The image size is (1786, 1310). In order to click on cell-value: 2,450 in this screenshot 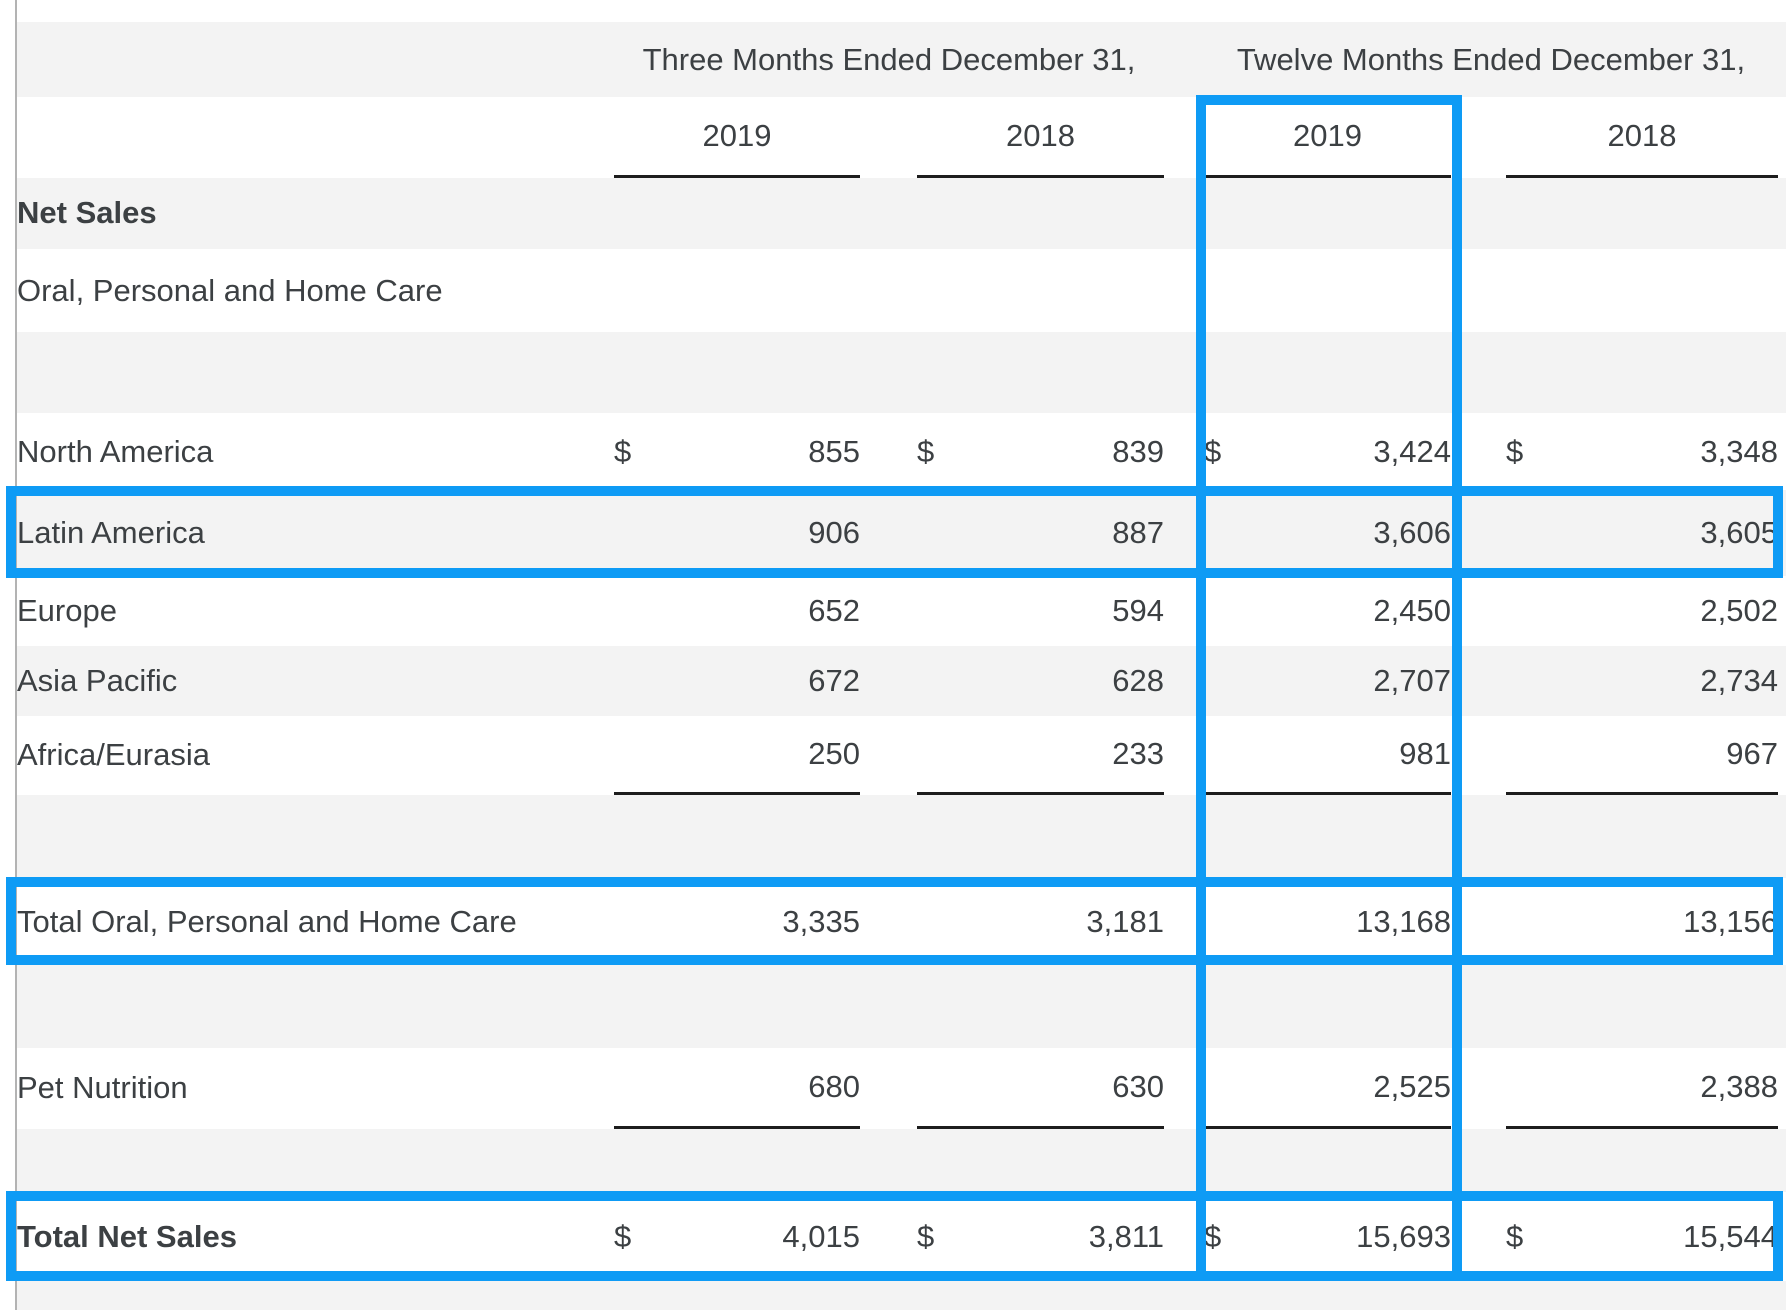, I will do `click(1412, 610)`.